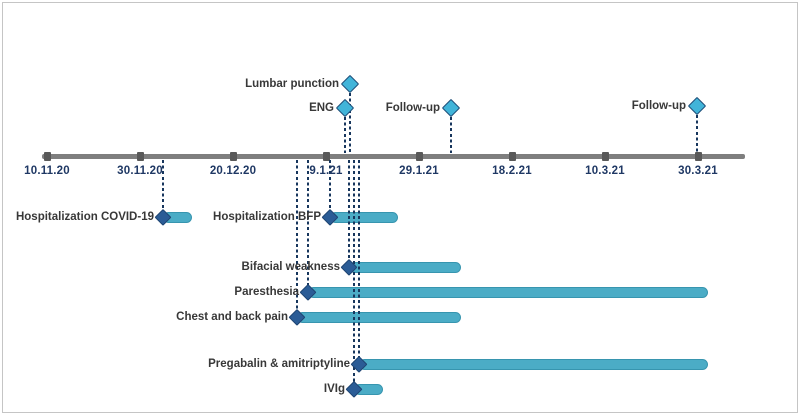 This screenshot has height=415, width=800. What do you see at coordinates (292, 84) in the screenshot?
I see `event-label: Lumbar punction` at bounding box center [292, 84].